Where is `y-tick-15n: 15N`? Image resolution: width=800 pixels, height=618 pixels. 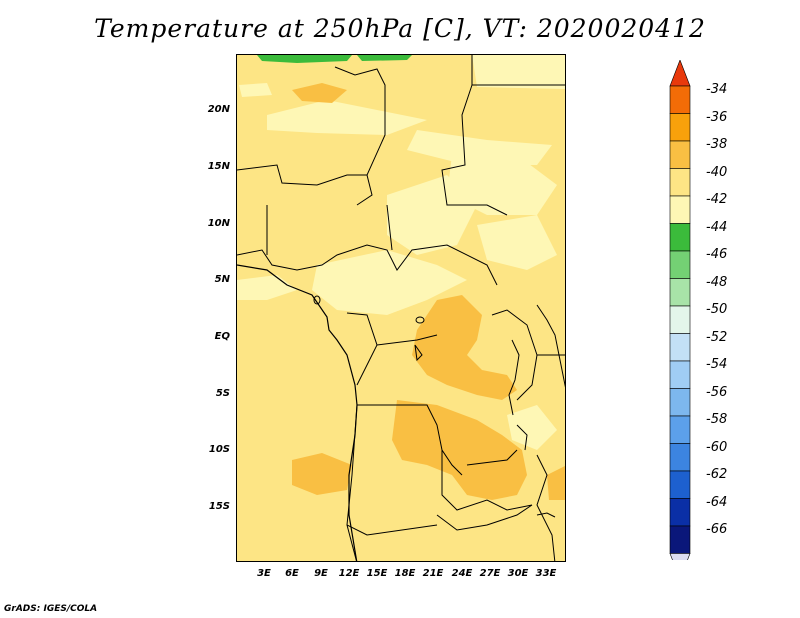
y-tick-15n: 15N is located at coordinates (218, 166).